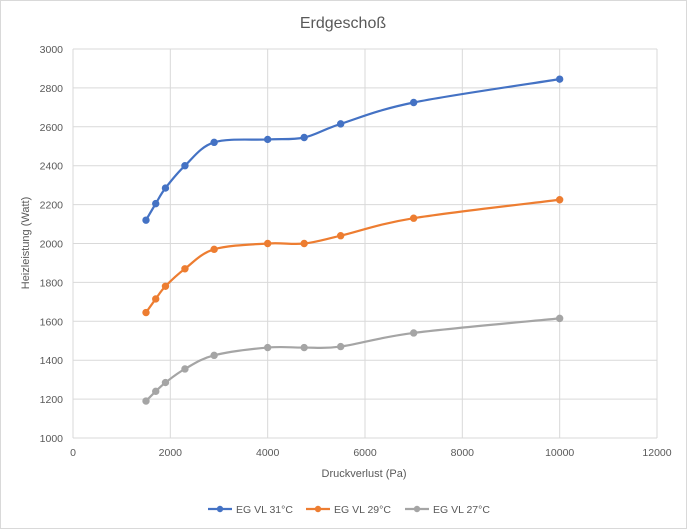 Image resolution: width=687 pixels, height=529 pixels. What do you see at coordinates (73, 453) in the screenshot?
I see `x-tick-label: 0` at bounding box center [73, 453].